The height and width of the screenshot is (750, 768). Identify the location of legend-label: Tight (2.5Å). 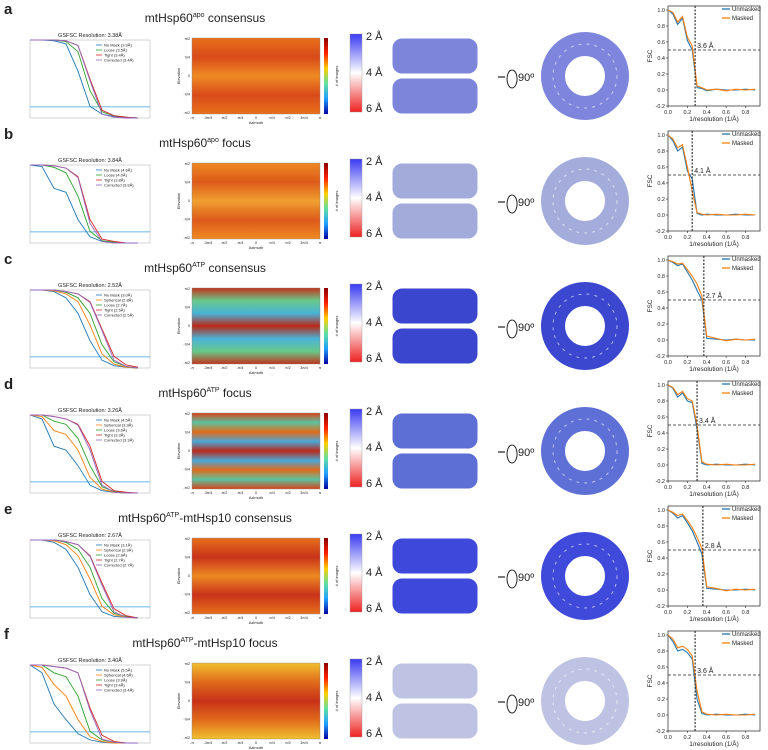
(114, 310).